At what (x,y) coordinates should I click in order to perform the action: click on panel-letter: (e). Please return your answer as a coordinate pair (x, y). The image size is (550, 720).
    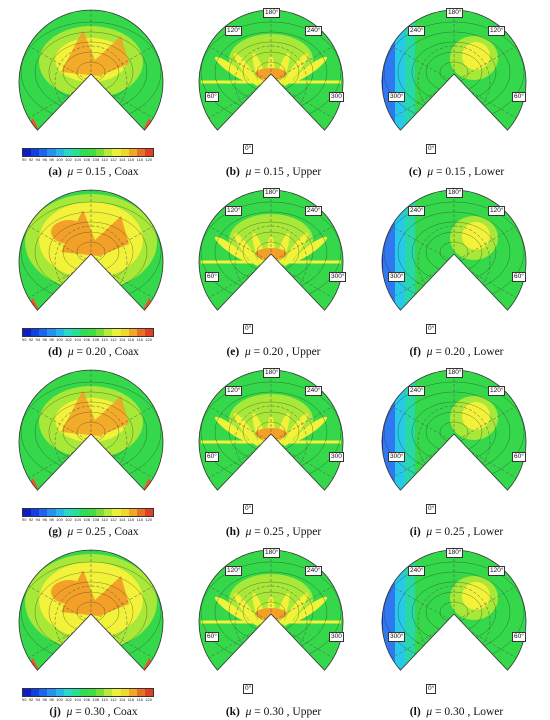
    Looking at the image, I should click on (233, 352).